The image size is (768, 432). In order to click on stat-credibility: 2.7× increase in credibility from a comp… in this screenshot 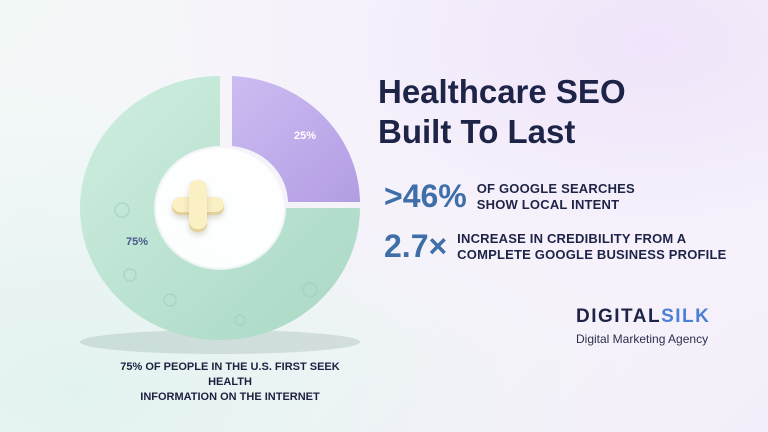, I will do `click(555, 246)`.